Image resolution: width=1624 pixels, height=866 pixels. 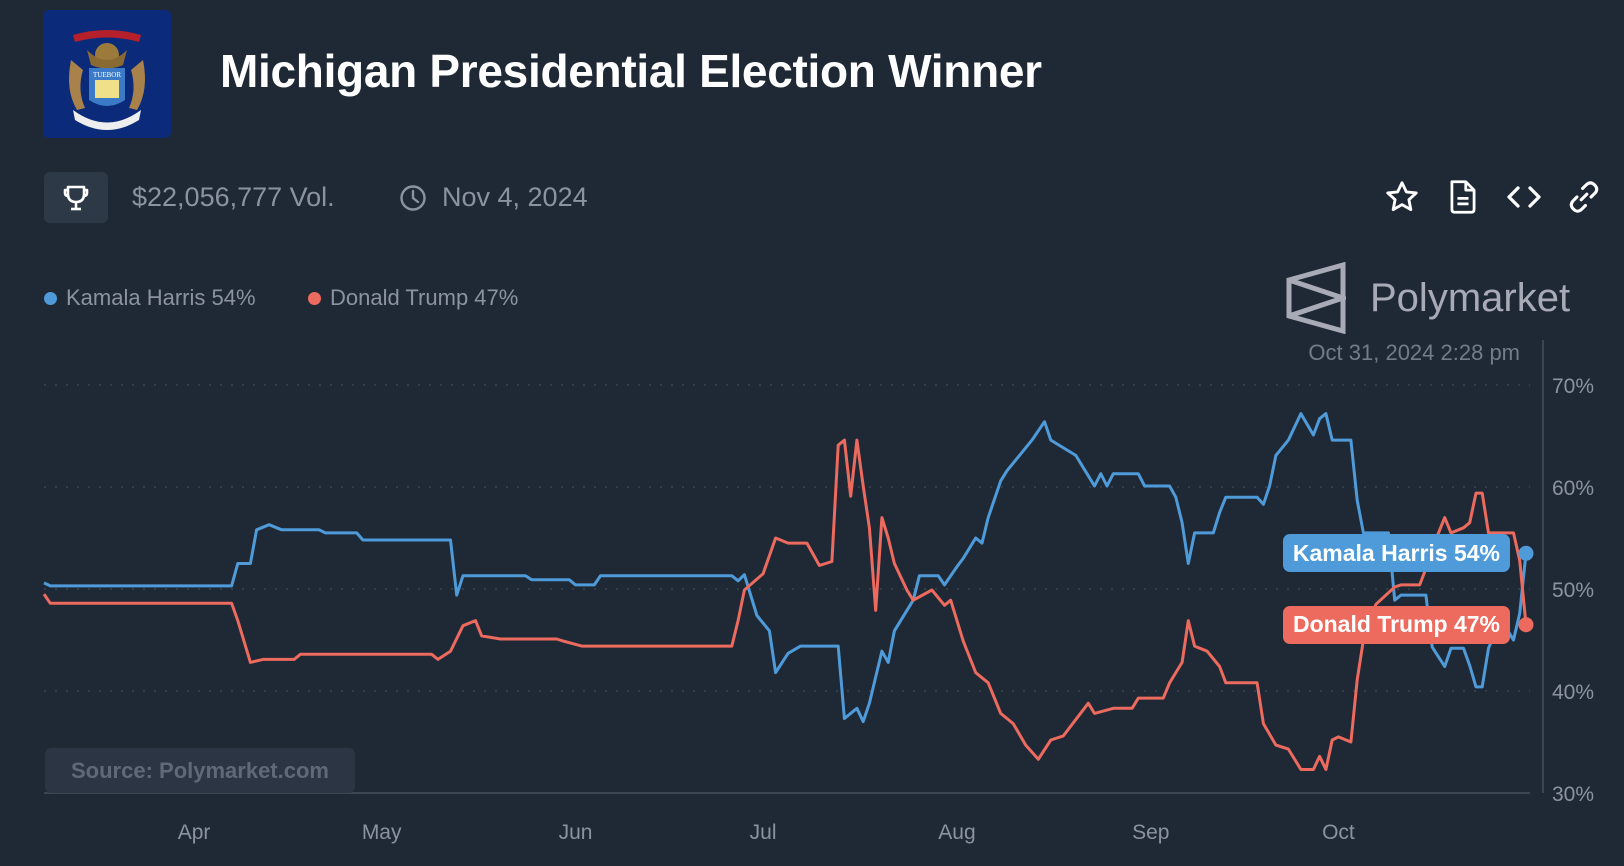 I want to click on document-icon, so click(x=1463, y=197).